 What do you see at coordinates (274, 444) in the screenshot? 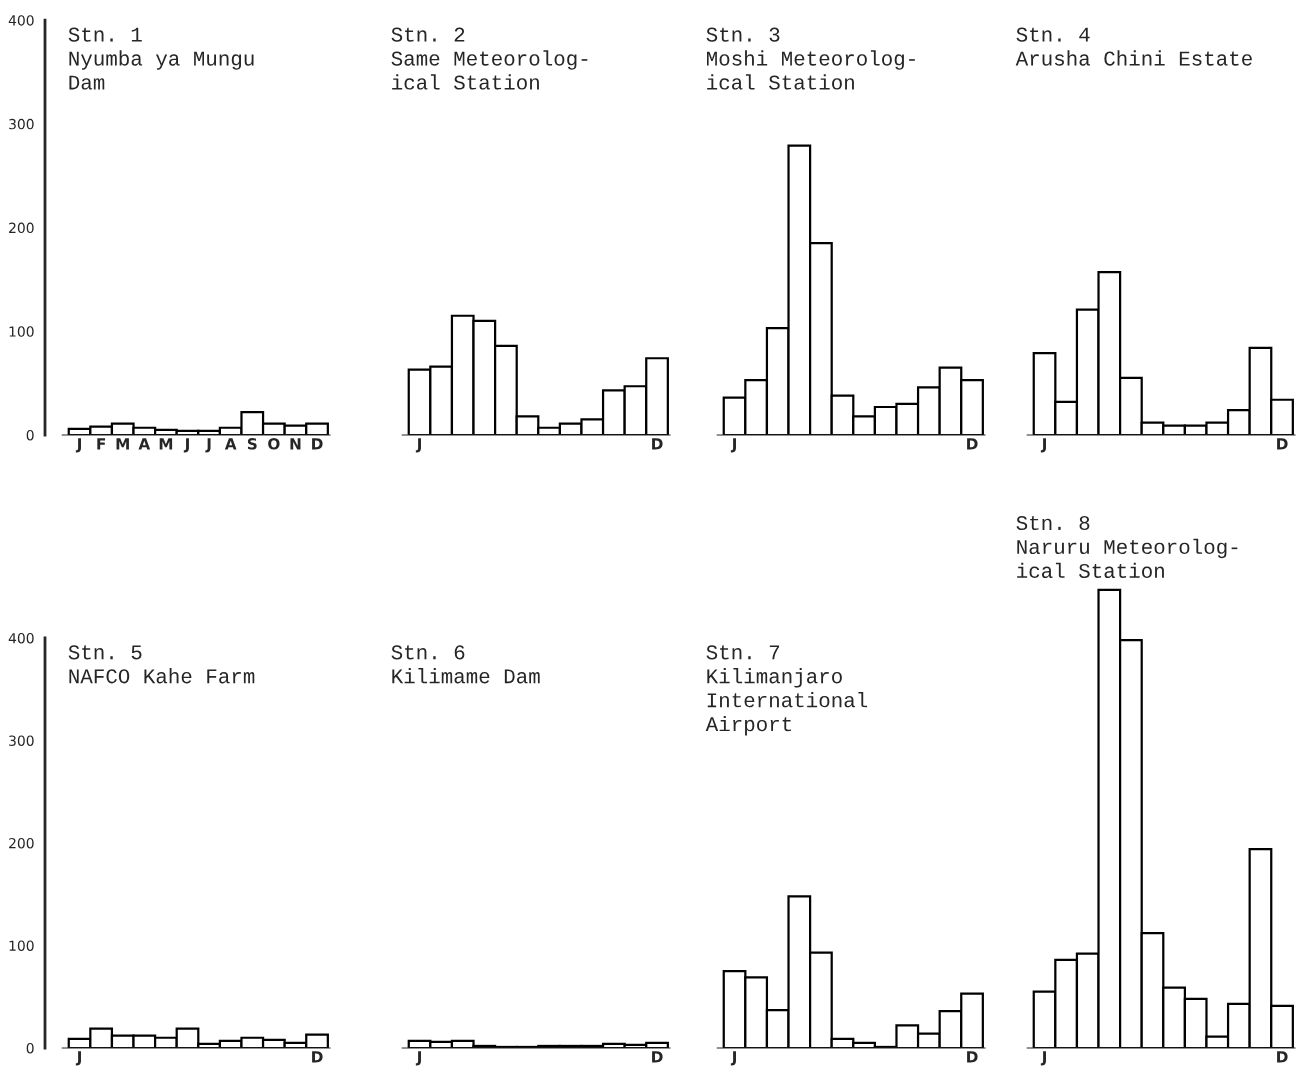
I see `x-tick-label: O` at bounding box center [274, 444].